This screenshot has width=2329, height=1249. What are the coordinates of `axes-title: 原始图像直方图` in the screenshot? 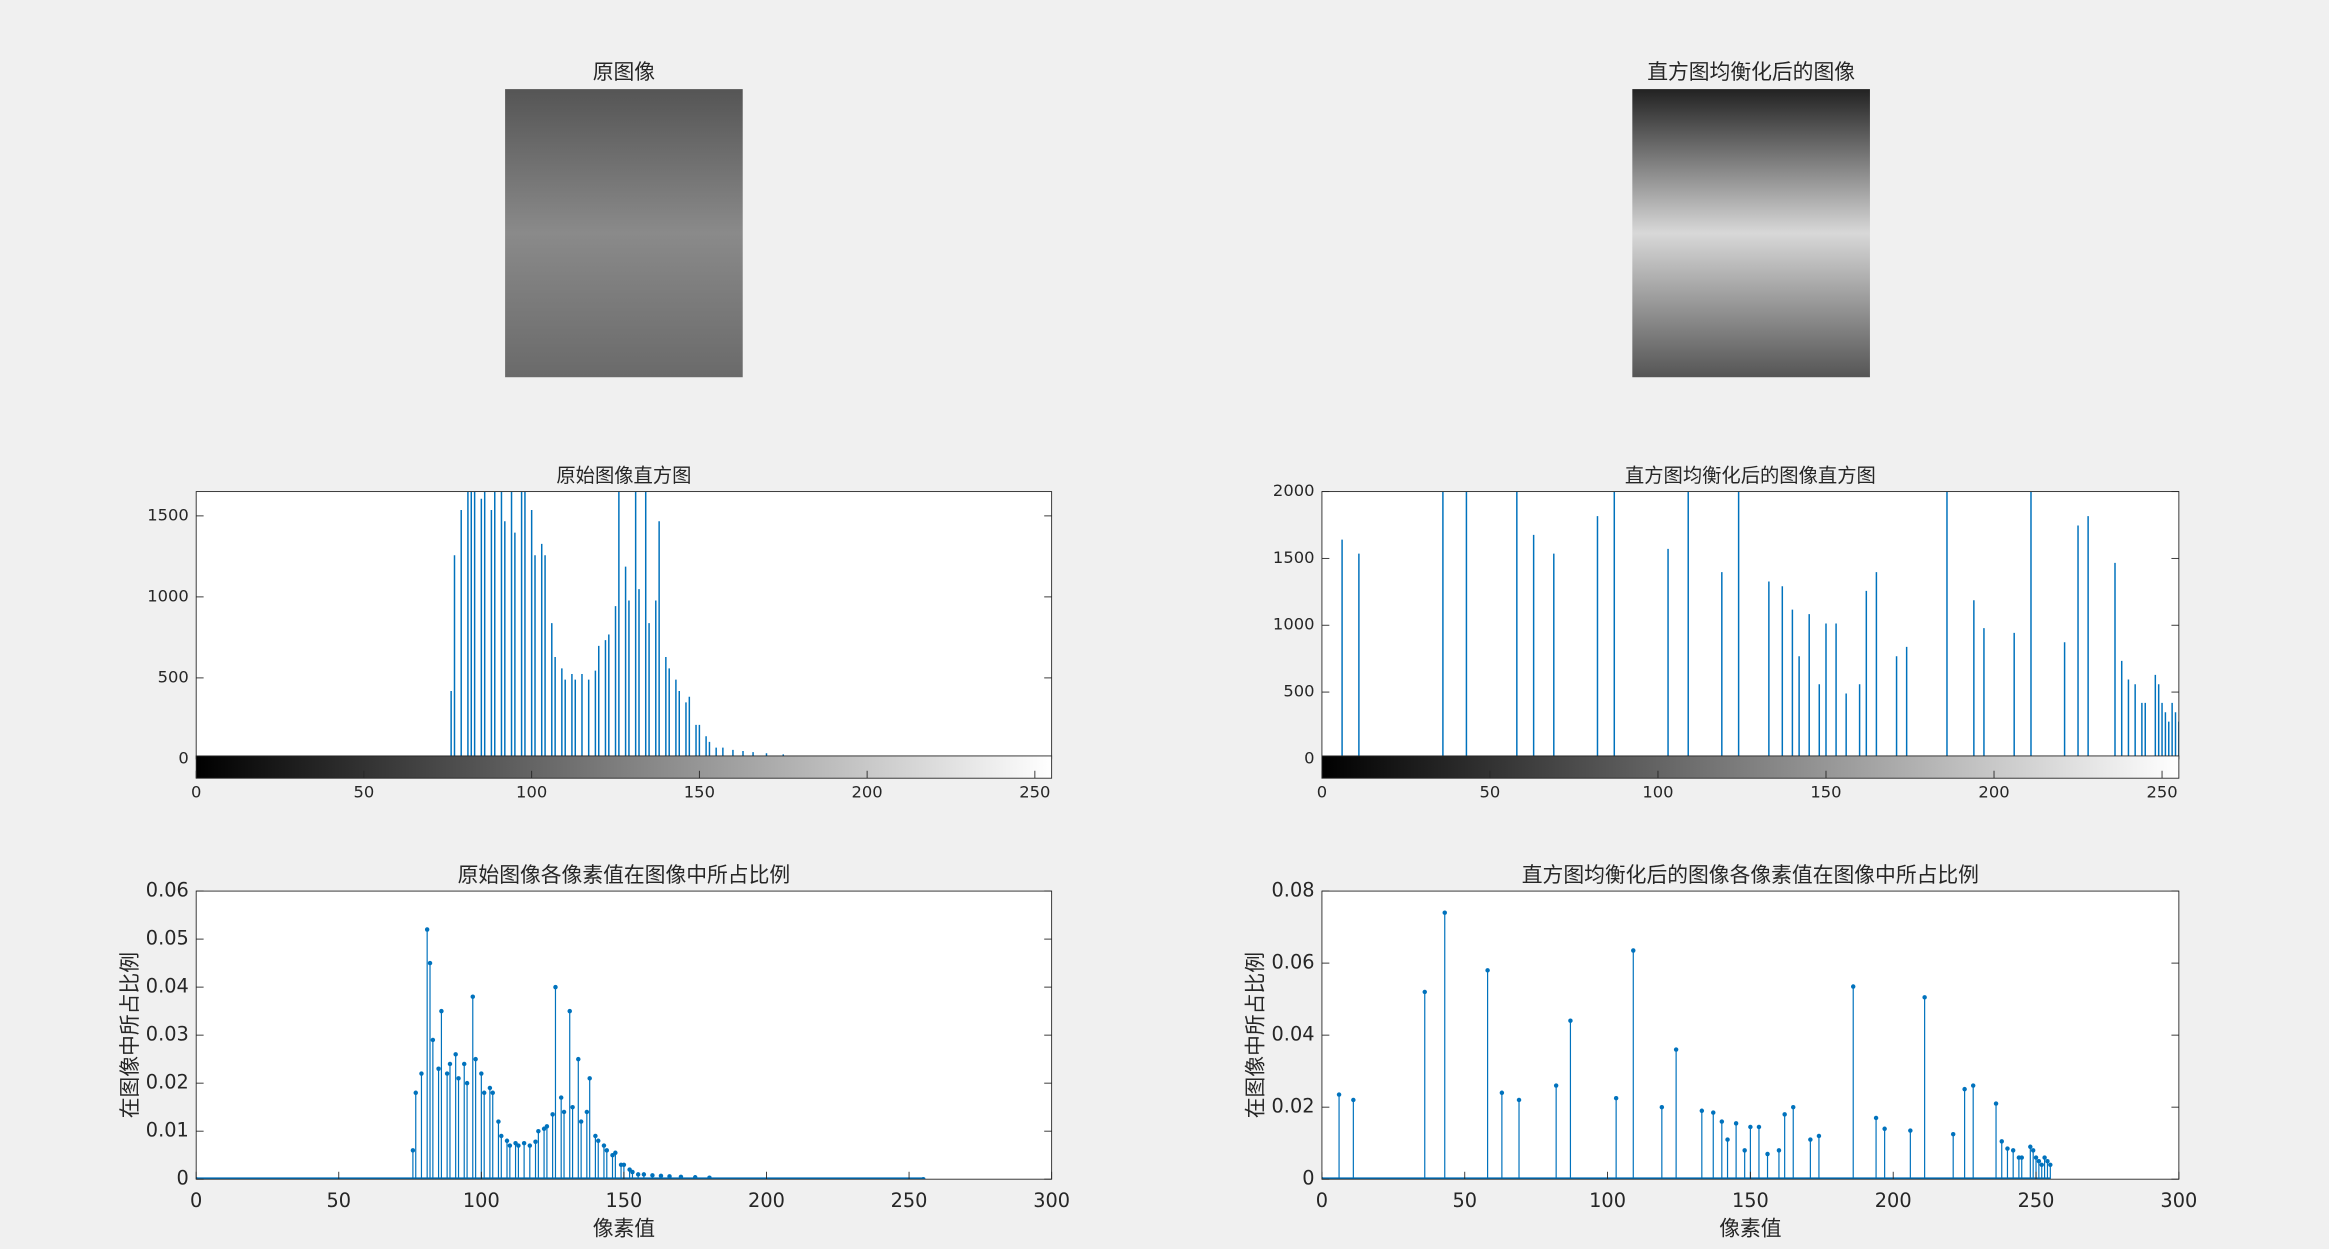 It's located at (623, 475).